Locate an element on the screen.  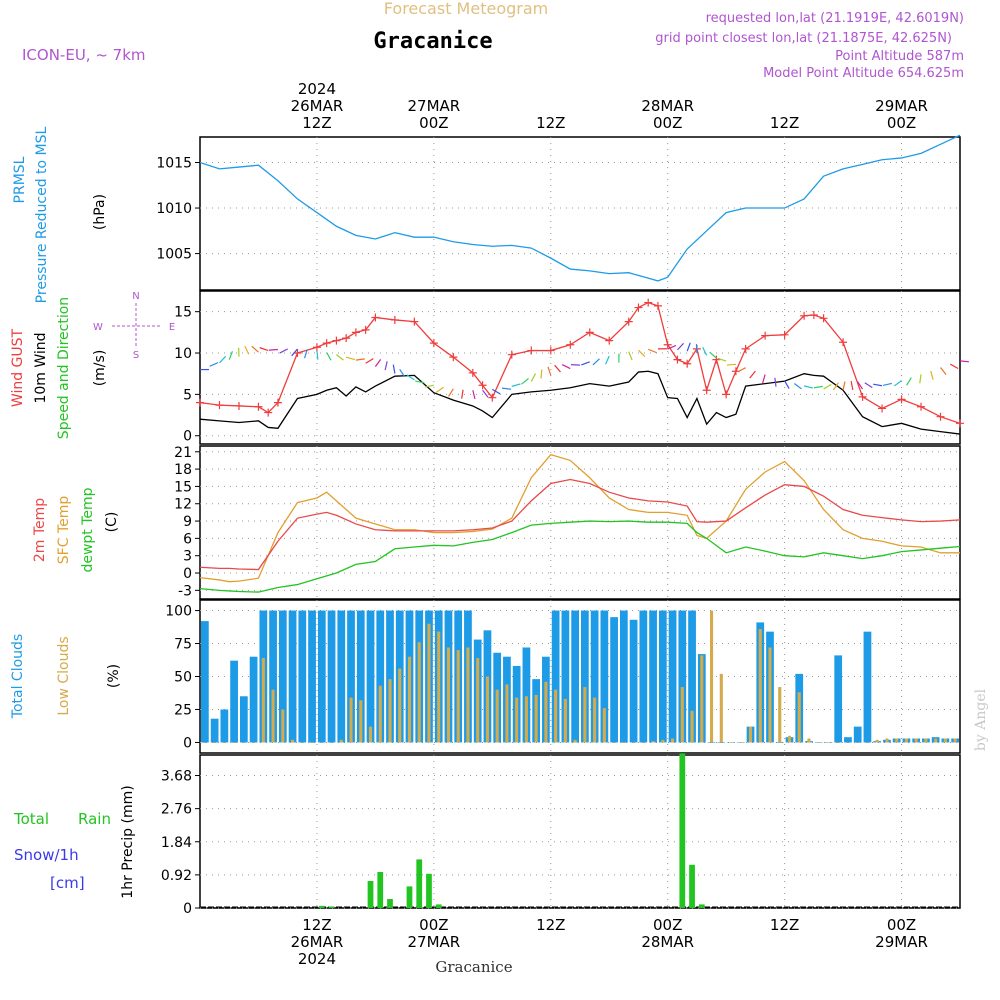
time-label-top: 12Z is located at coordinates (316, 123).